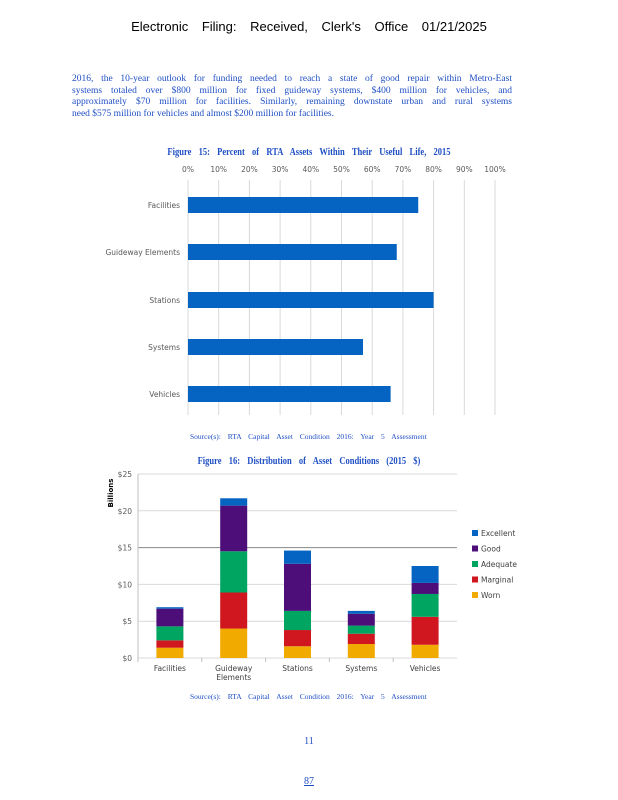 The width and height of the screenshot is (618, 800). What do you see at coordinates (464, 169) in the screenshot?
I see `x-tick-label: 90%` at bounding box center [464, 169].